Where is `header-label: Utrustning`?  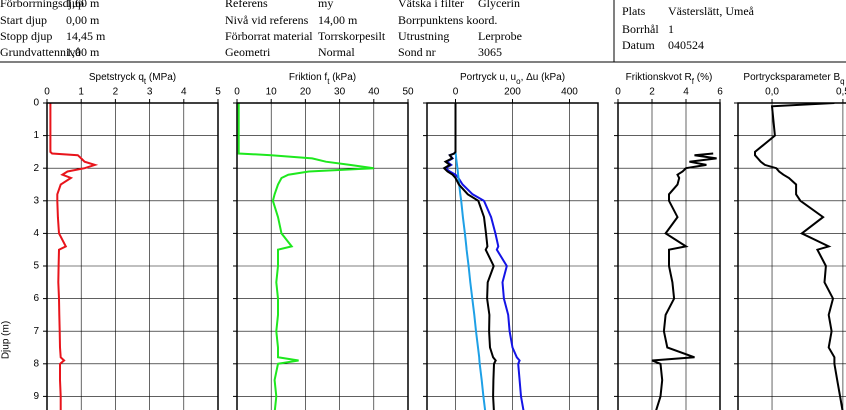
header-label: Utrustning is located at coordinates (423, 36).